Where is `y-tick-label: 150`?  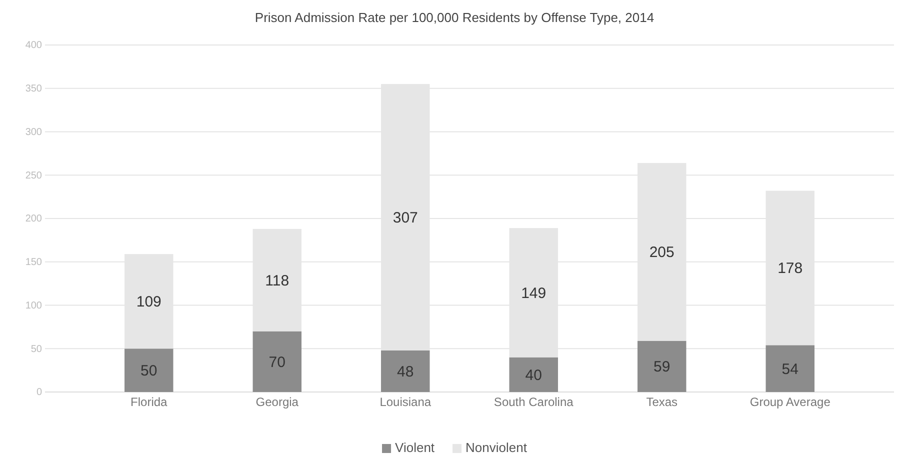 y-tick-label: 150 is located at coordinates (33, 262).